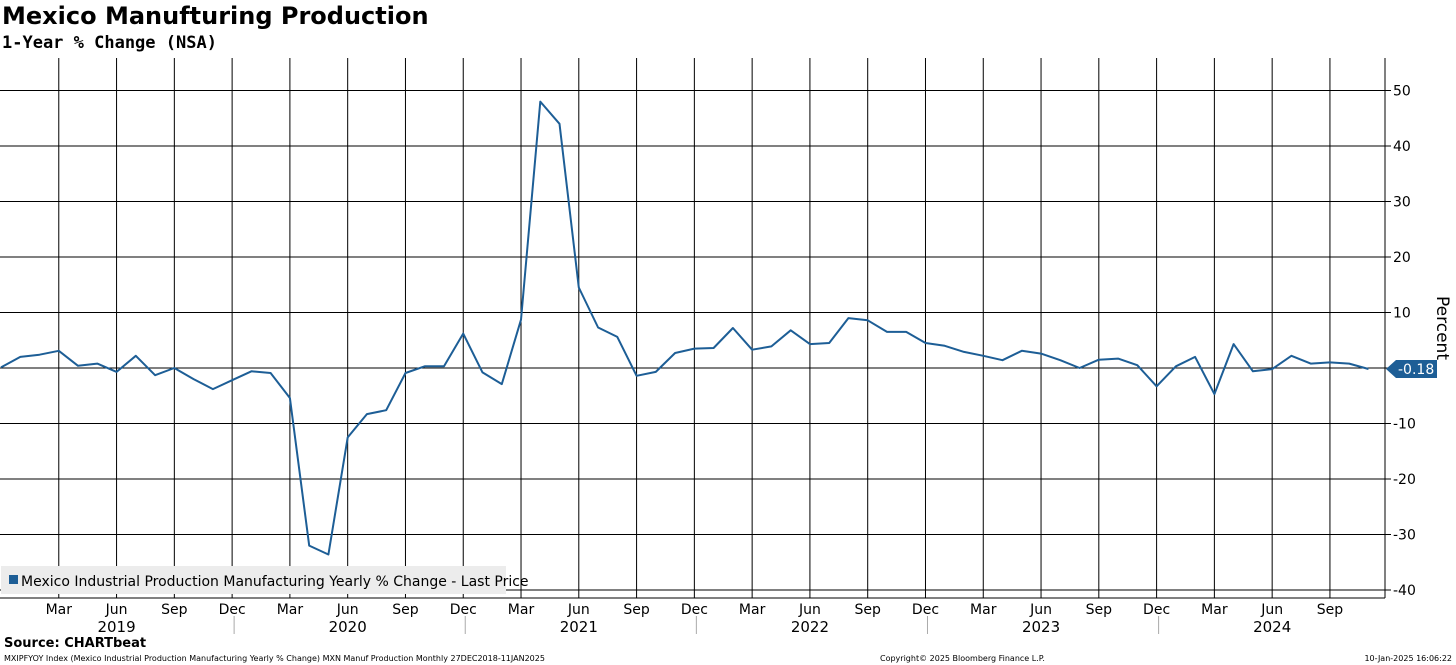 The height and width of the screenshot is (665, 1456). What do you see at coordinates (1402, 258) in the screenshot?
I see `y-tick-label: 20` at bounding box center [1402, 258].